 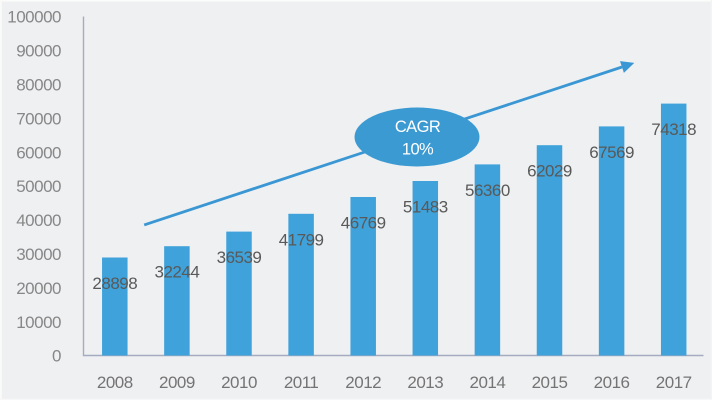 I want to click on svg-text: 2017, so click(x=674, y=382).